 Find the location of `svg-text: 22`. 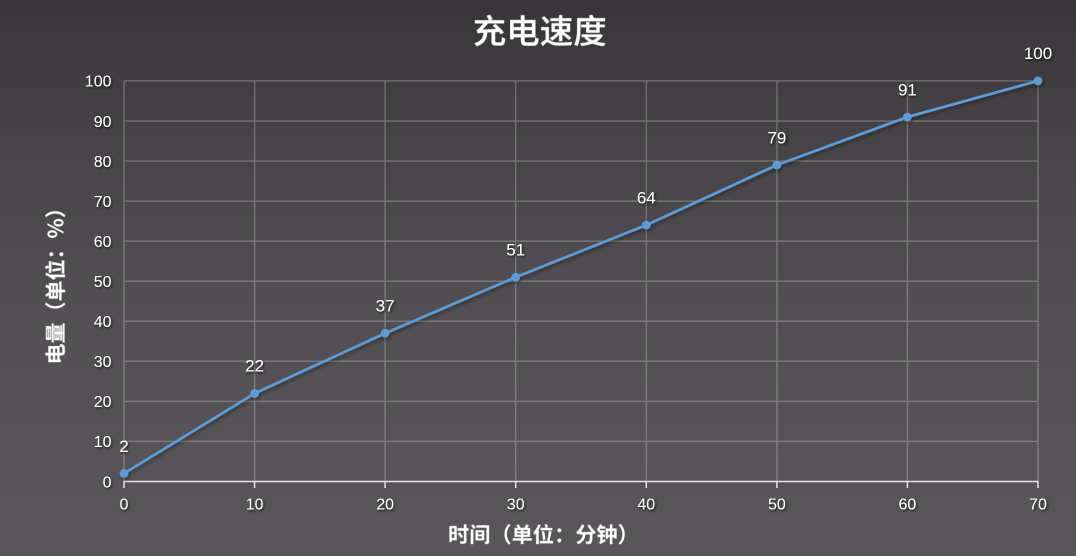

svg-text: 22 is located at coordinates (254, 366).